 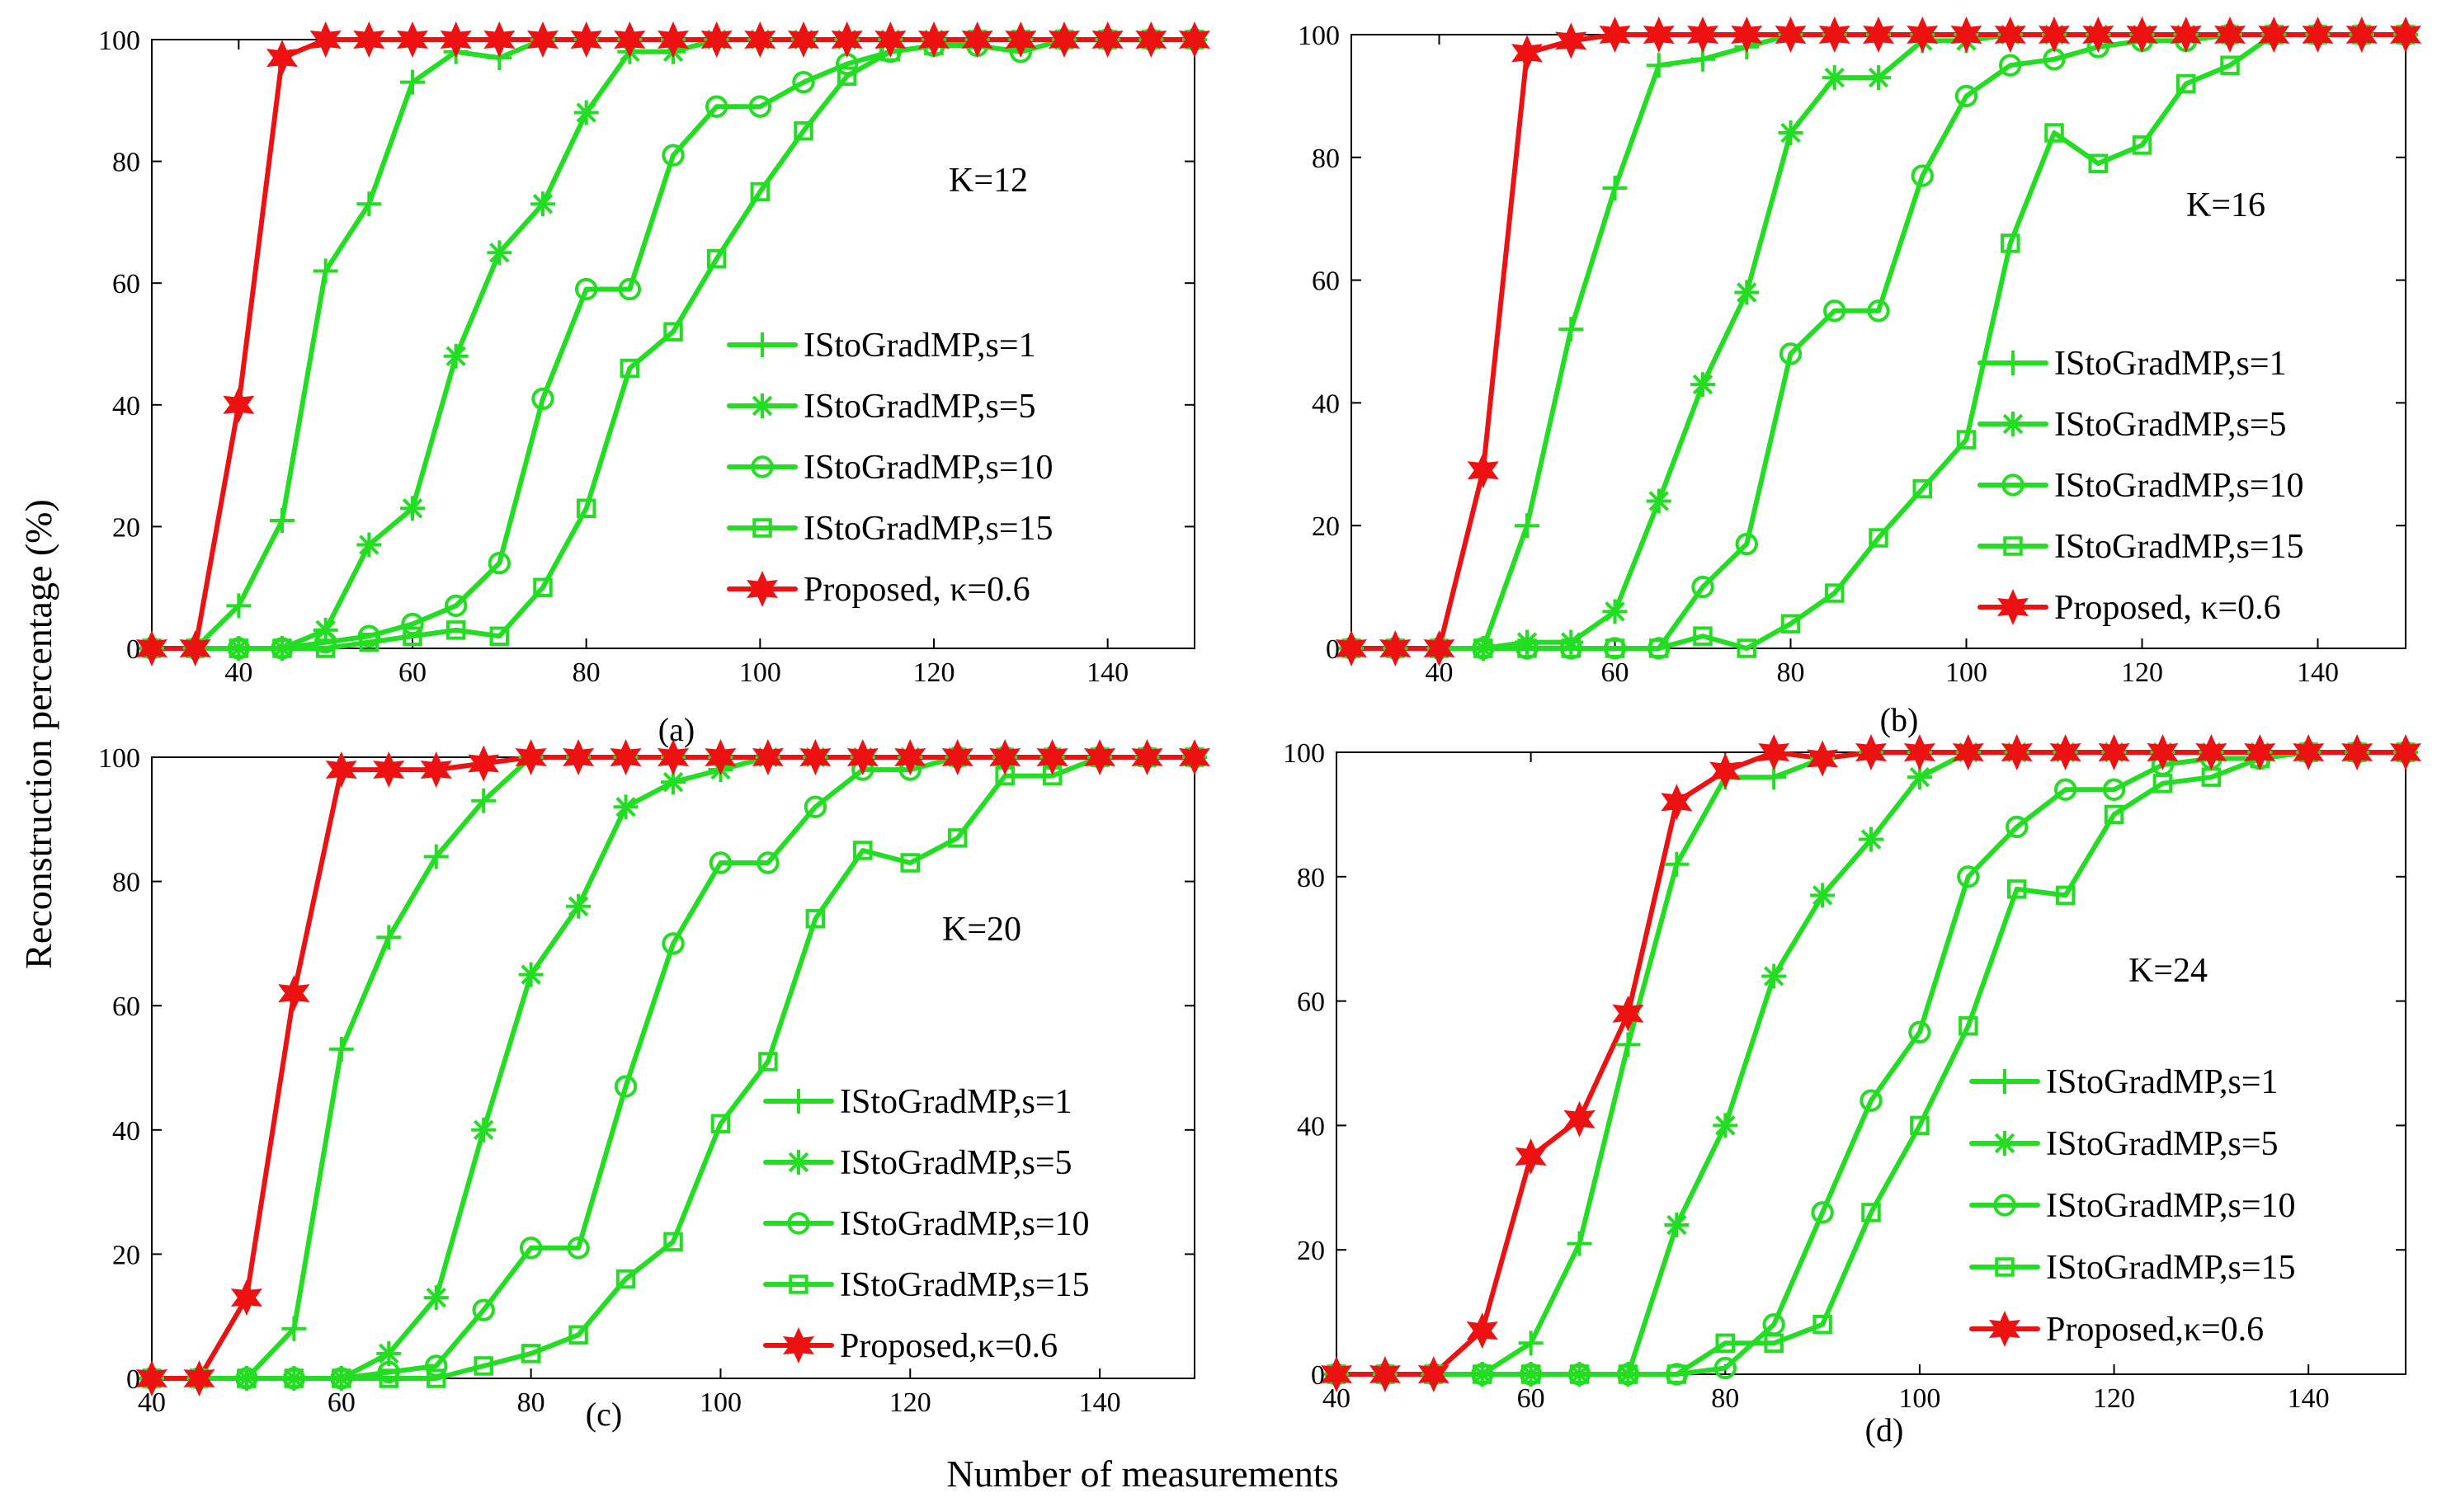 What do you see at coordinates (982, 930) in the screenshot?
I see `k-annotation: K=20` at bounding box center [982, 930].